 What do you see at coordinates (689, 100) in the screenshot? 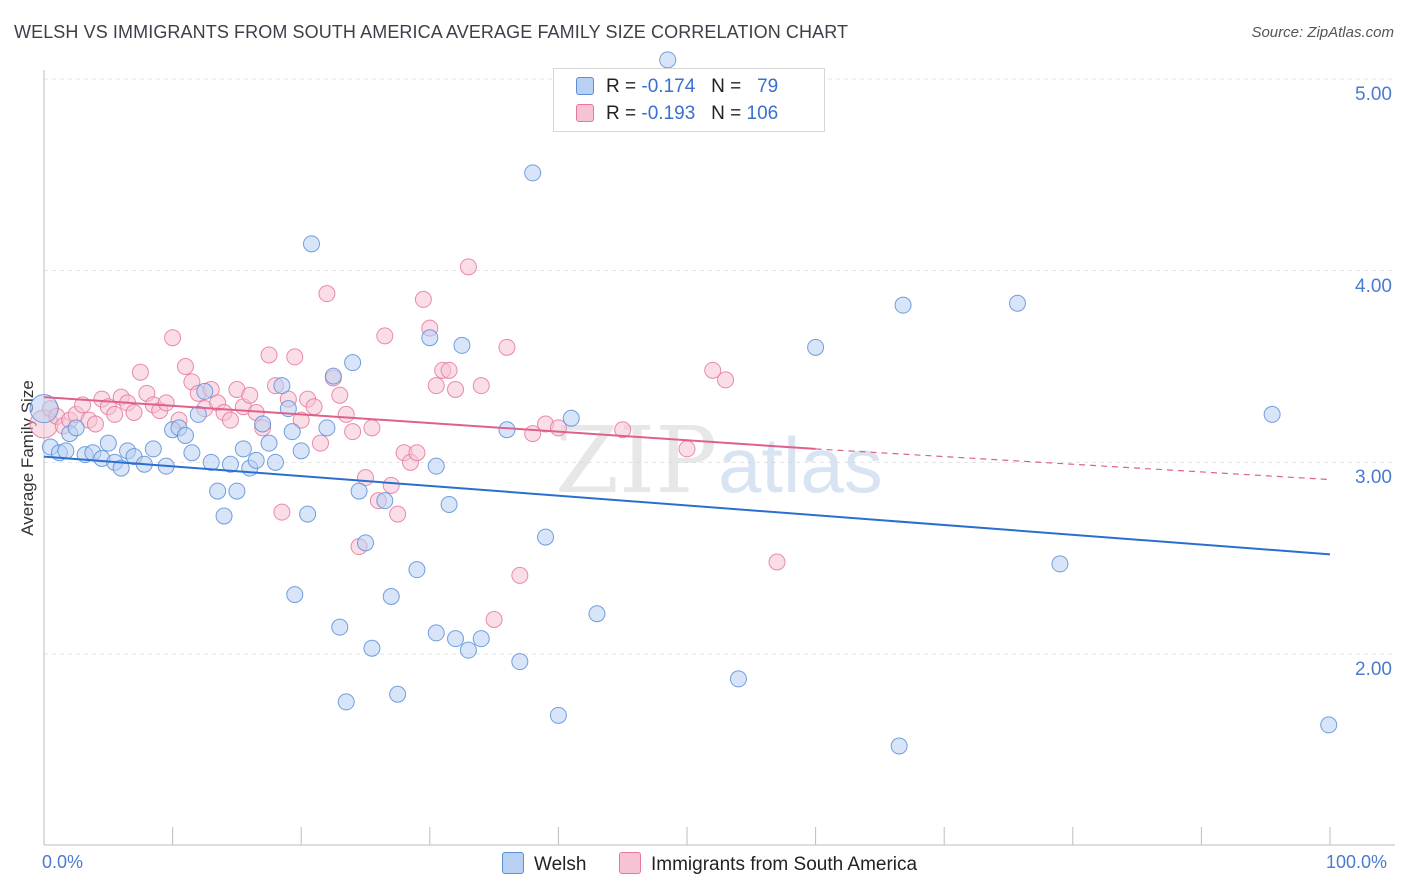
I see `correlation-legend: R = -0.174 N = 79 R = -0.193 N = 106` at bounding box center [689, 100].